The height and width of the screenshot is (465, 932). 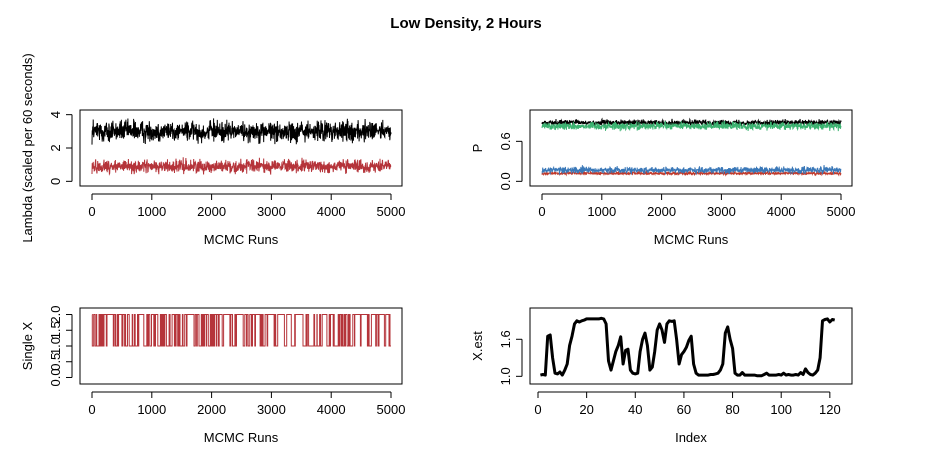 I want to click on x-tick-label: 20, so click(x=586, y=409).